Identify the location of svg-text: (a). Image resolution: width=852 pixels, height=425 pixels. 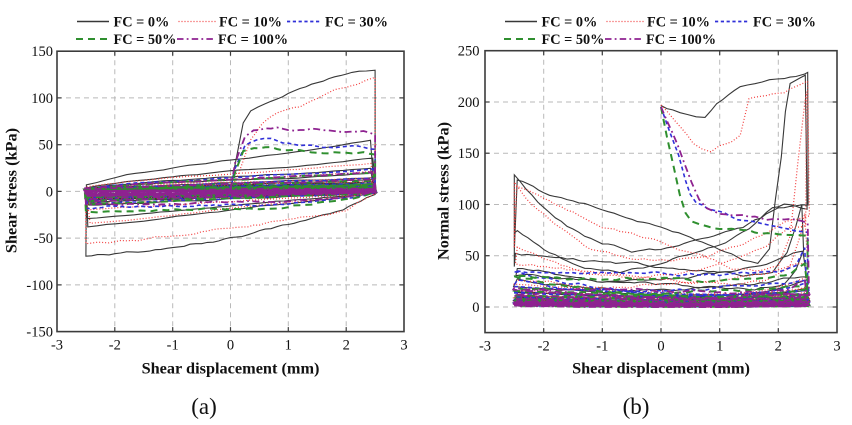
(204, 406).